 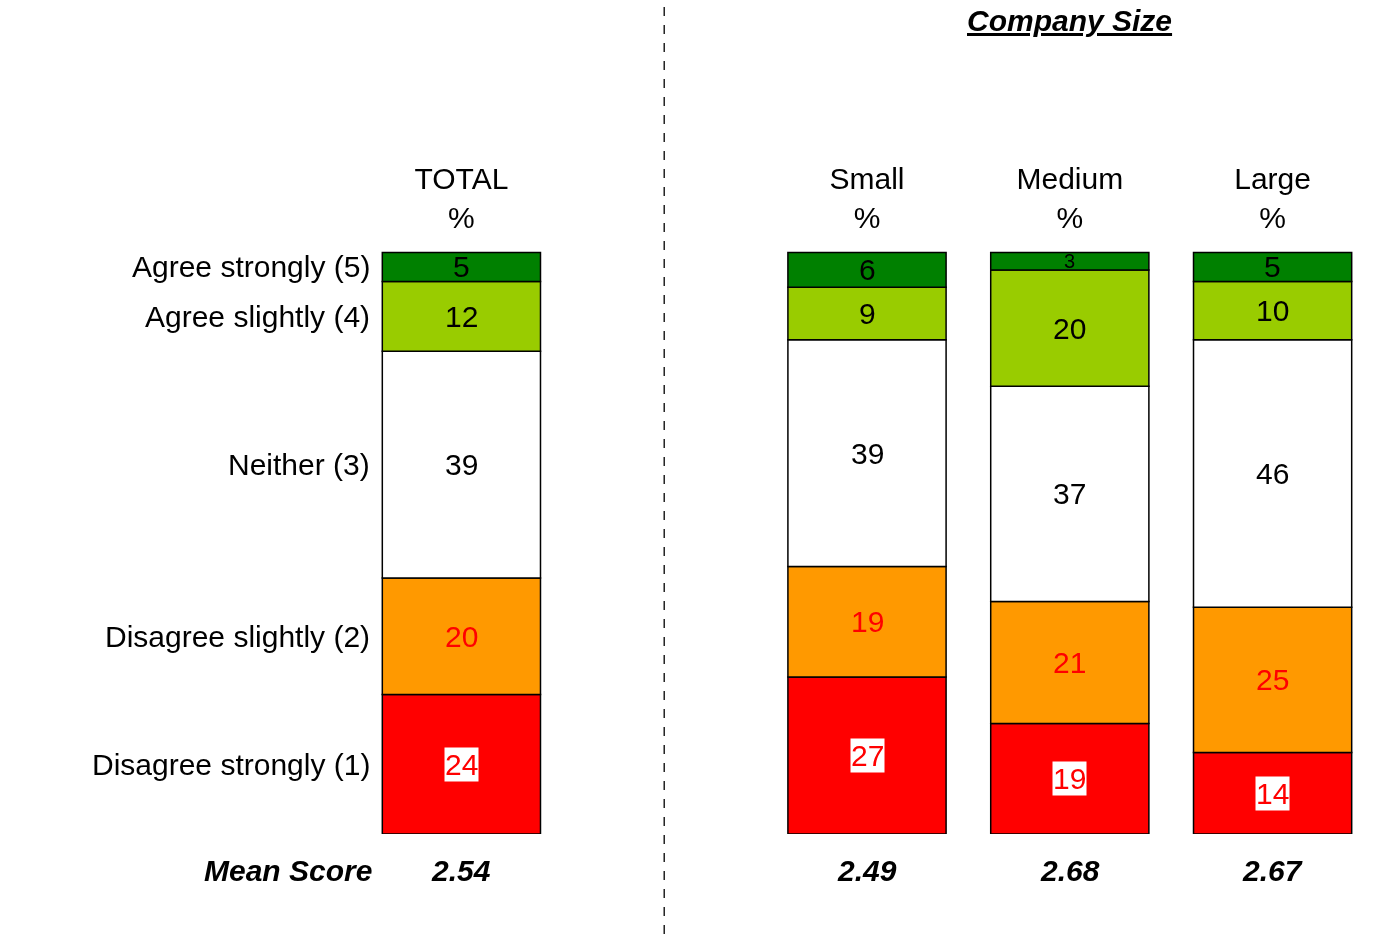 I want to click on data-label: 10, so click(x=1273, y=310).